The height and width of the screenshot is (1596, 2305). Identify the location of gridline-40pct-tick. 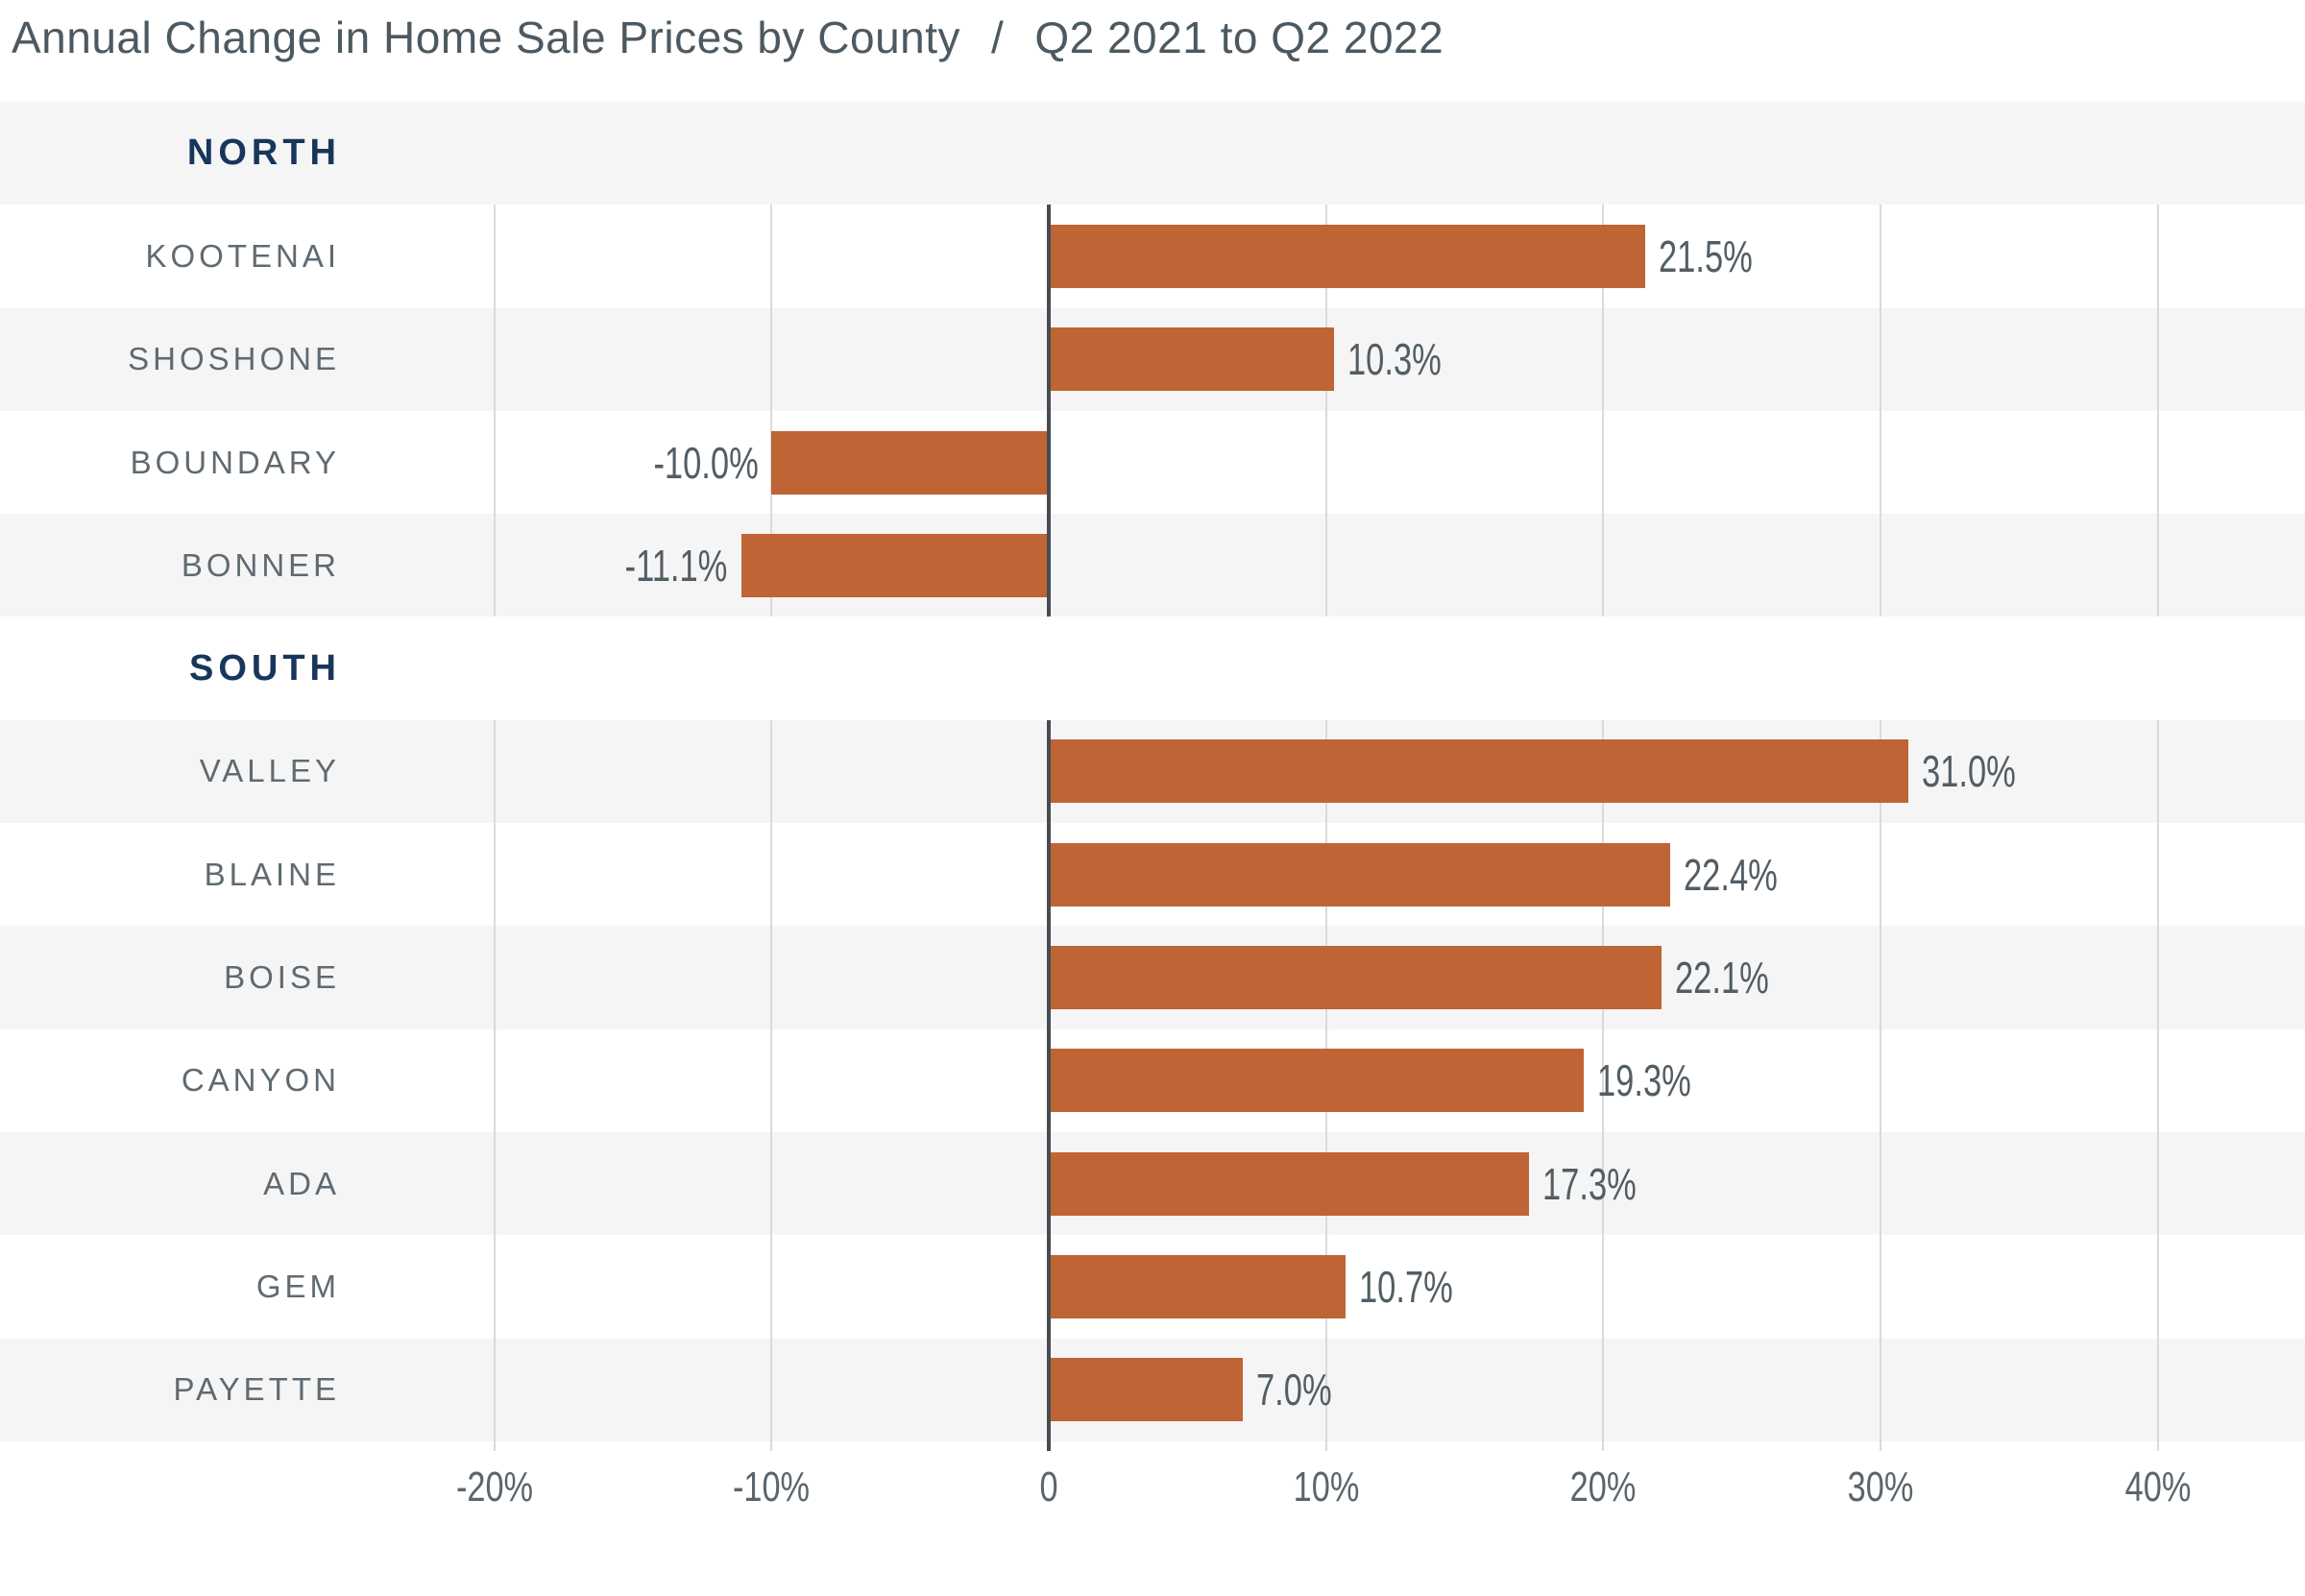
(2157, 1445).